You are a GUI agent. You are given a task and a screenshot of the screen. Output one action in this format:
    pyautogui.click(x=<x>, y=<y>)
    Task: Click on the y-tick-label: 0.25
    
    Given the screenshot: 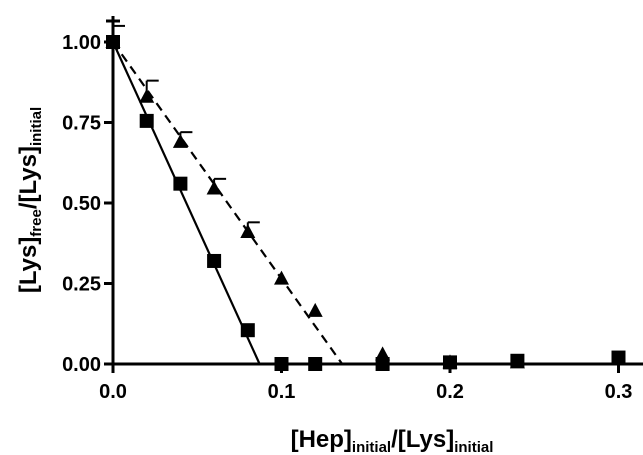 What is the action you would take?
    pyautogui.click(x=81, y=285)
    